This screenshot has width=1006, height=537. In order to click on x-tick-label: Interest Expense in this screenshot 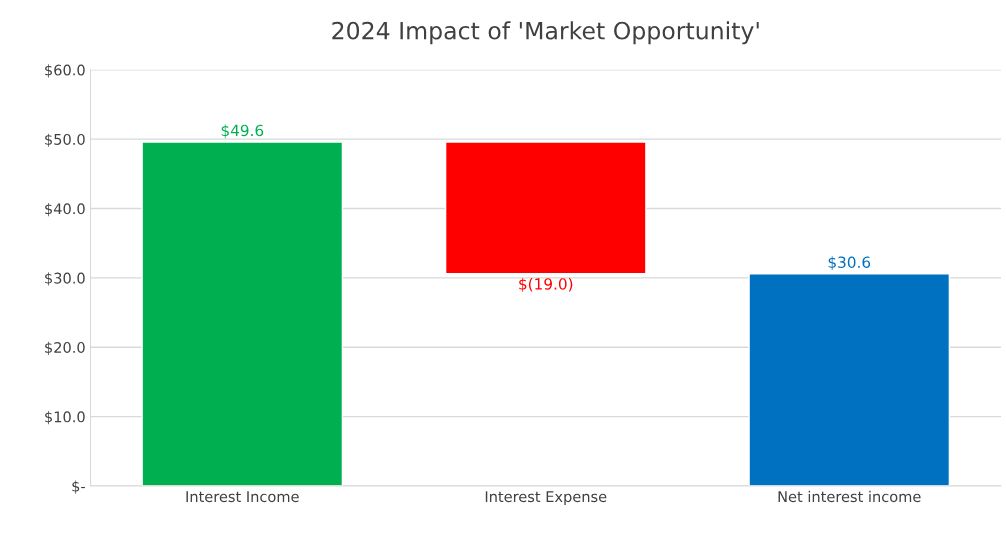, I will do `click(546, 498)`.